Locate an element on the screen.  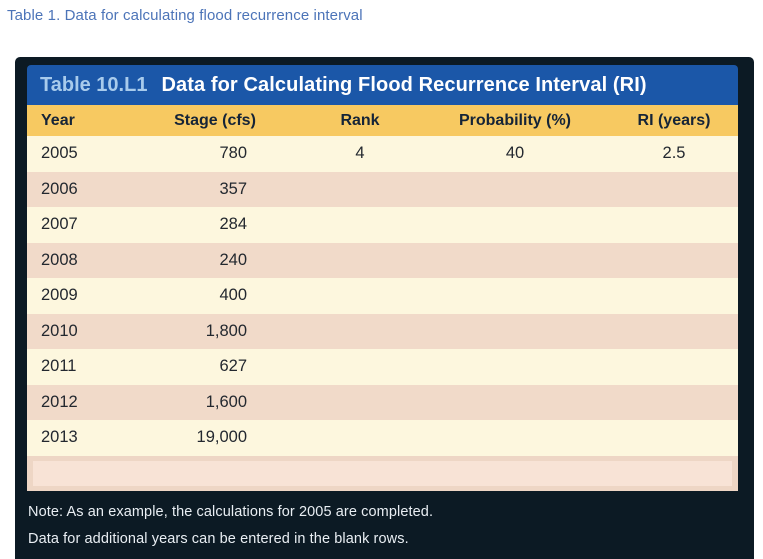
cell-stage: 1,600 is located at coordinates (226, 401).